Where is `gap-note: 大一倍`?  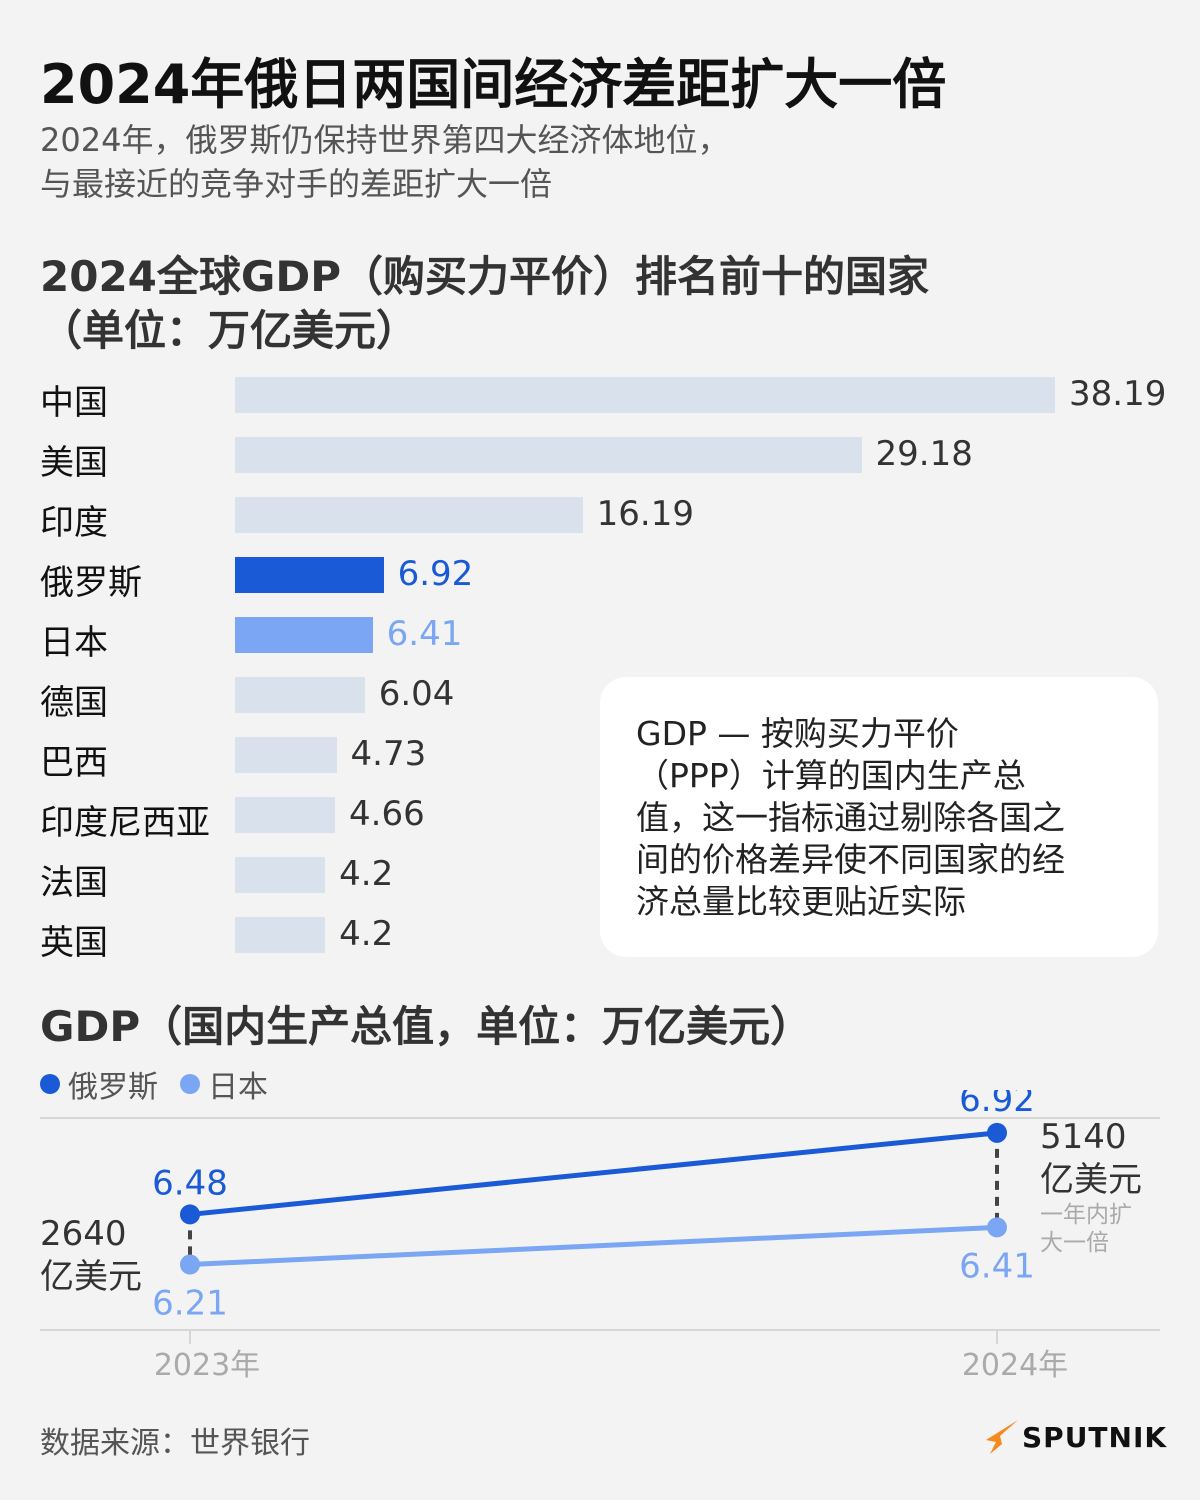
gap-note: 大一倍 is located at coordinates (1074, 1243).